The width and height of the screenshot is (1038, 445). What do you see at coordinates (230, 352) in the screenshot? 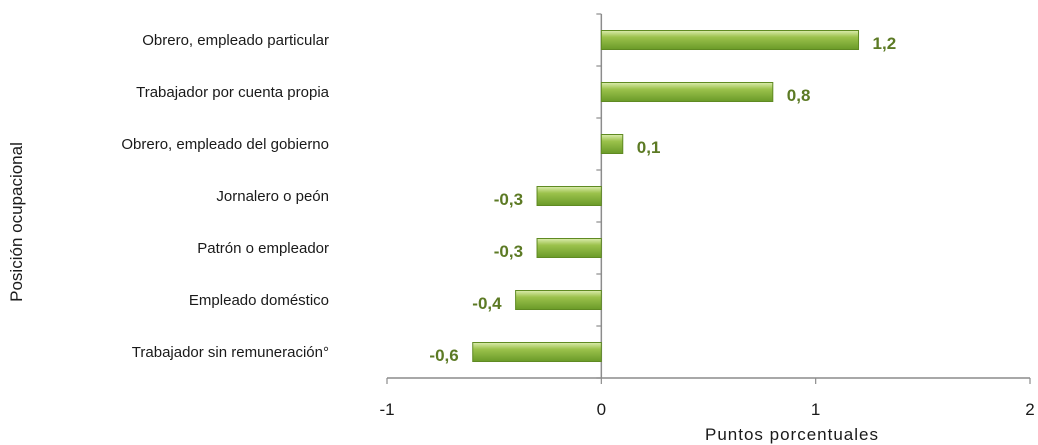
I see `category-label: Trabajador sin remuneración°` at bounding box center [230, 352].